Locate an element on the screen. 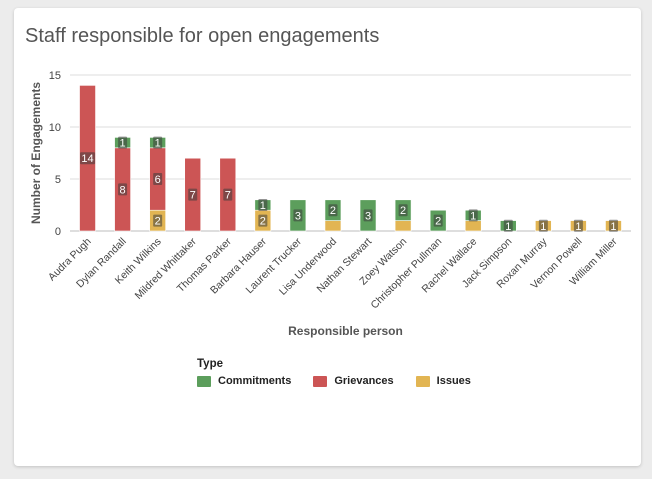  data-label: 8 is located at coordinates (123, 190).